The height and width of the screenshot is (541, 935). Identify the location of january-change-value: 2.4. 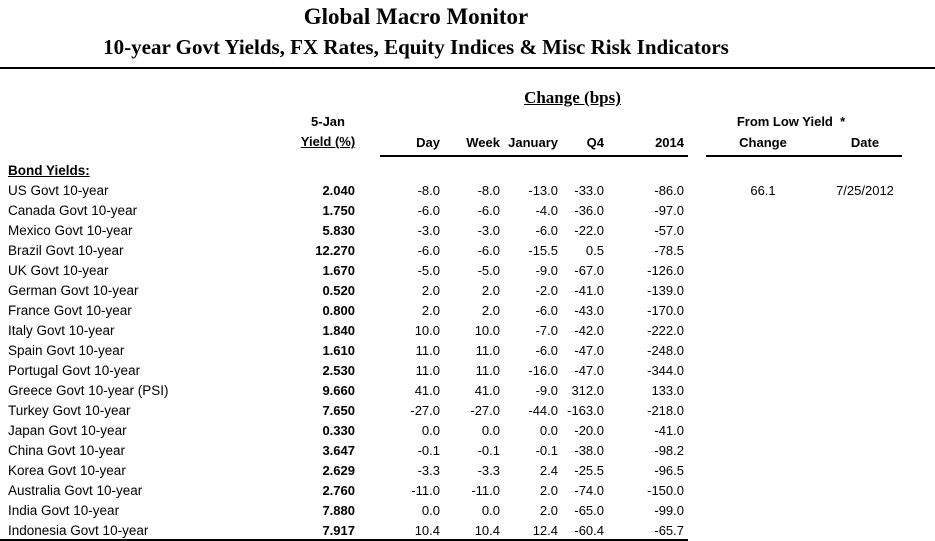
(548, 470).